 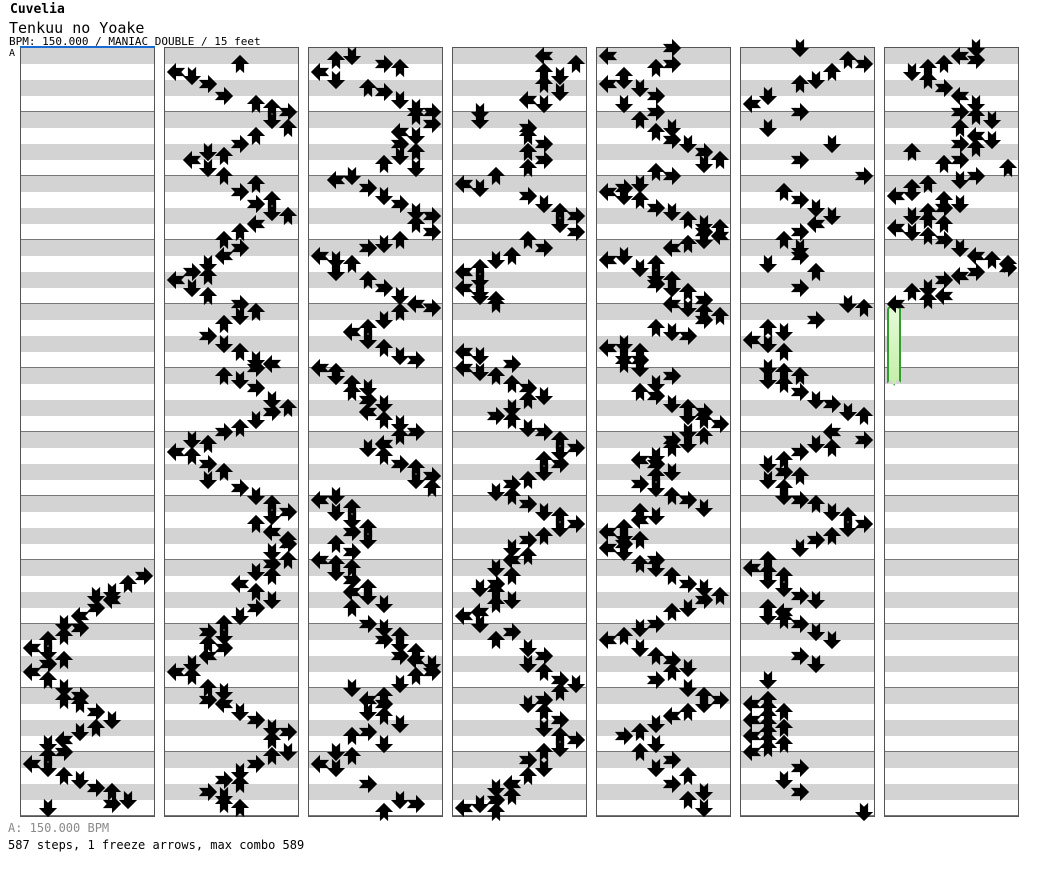 I want to click on bpm-difficulty-line: BPM: 150.000 / MANIAC DOUBLE / 15 feet, so click(x=135, y=41).